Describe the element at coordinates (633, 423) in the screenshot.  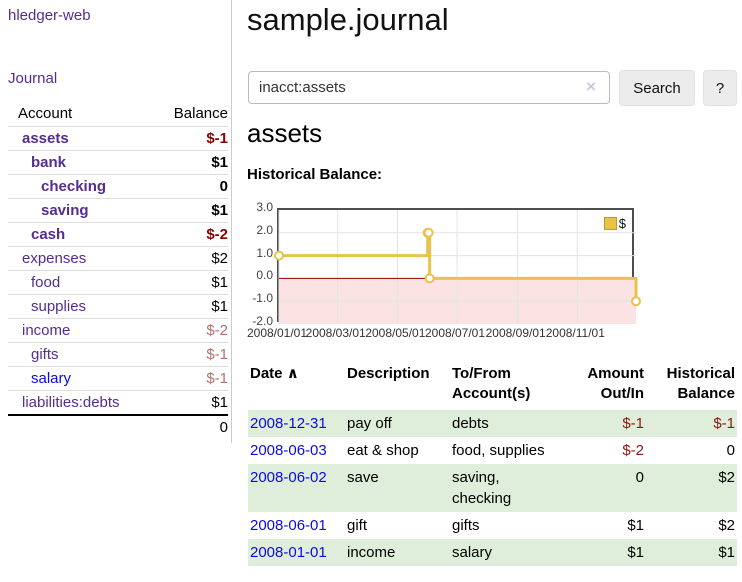
I see `transaction-amount: $-1` at that location.